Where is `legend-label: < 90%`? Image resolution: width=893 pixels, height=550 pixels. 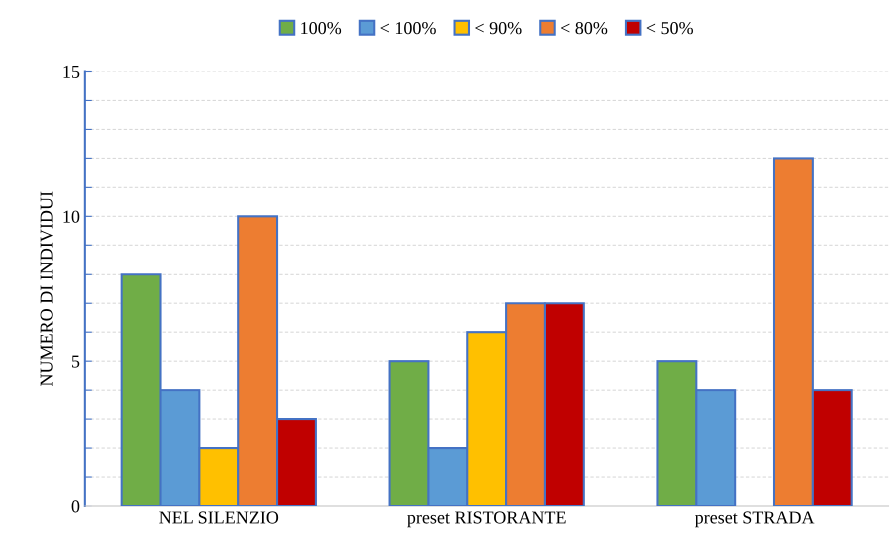
legend-label: < 90% is located at coordinates (498, 28).